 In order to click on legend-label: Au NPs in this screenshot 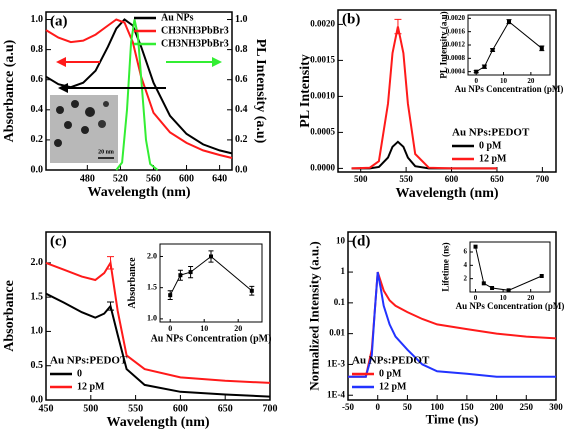, I will do `click(177, 17)`.